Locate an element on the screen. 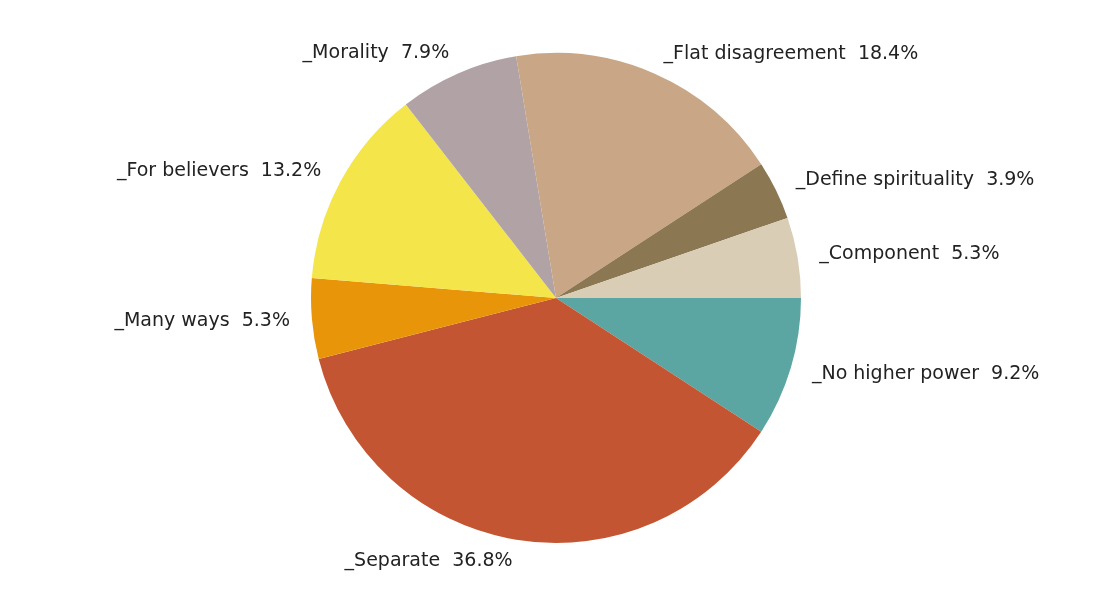 The image size is (1112, 598). slice-label: _Define spirituality 3.9% is located at coordinates (914, 179).